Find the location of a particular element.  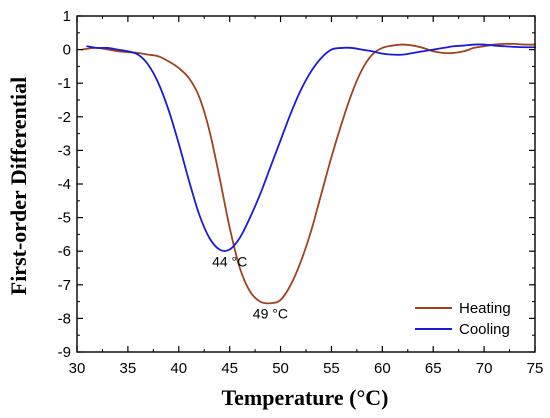

x-tick-label: 50 is located at coordinates (280, 368).